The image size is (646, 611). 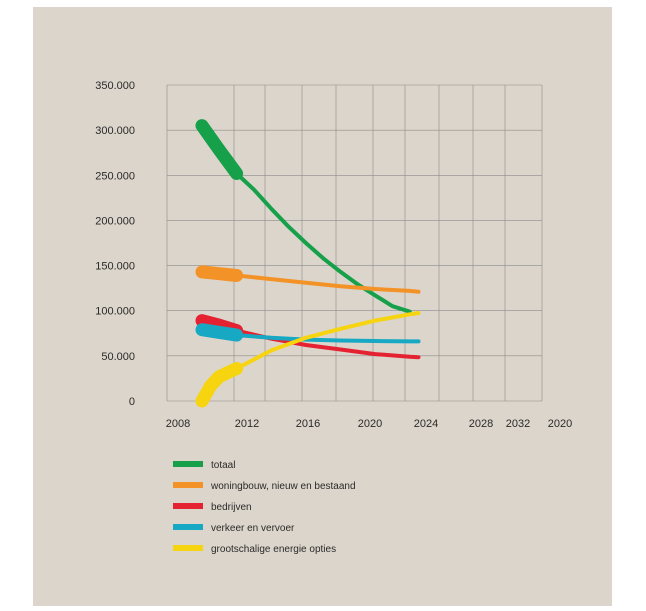 I want to click on x-tick-label: 2028, so click(x=481, y=424).